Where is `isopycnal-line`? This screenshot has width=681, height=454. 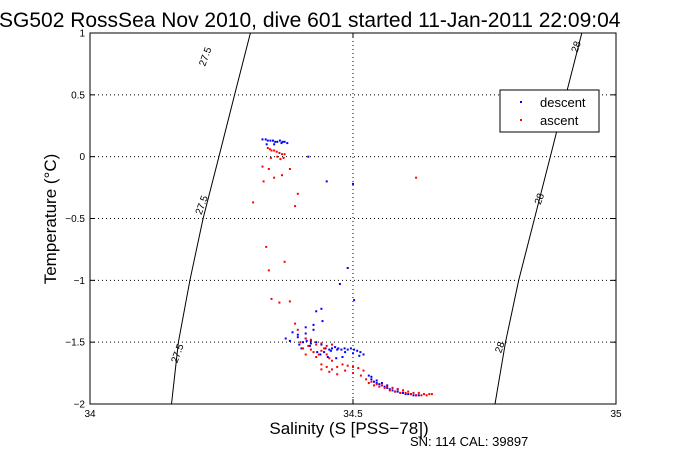
isopycnal-line is located at coordinates (211, 218).